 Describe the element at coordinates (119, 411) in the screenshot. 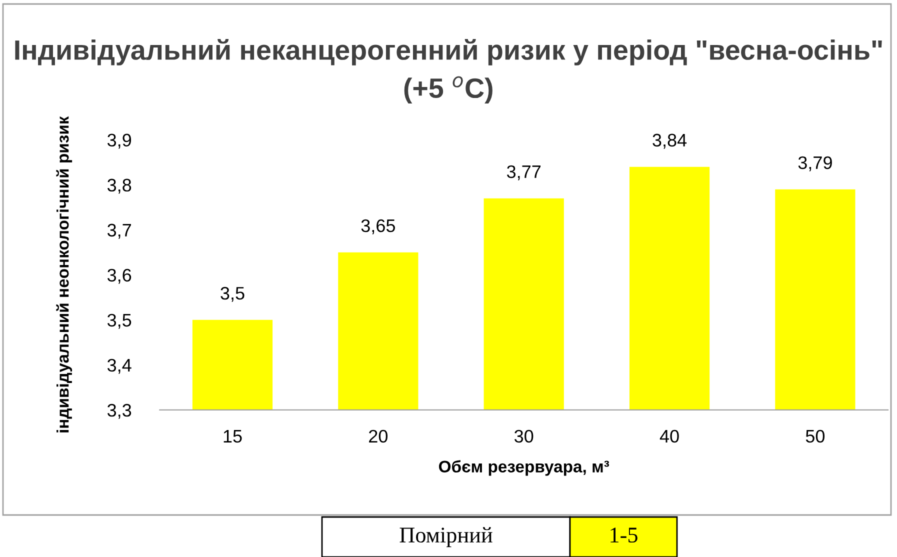

I see `y-tick-label: 3,3` at that location.